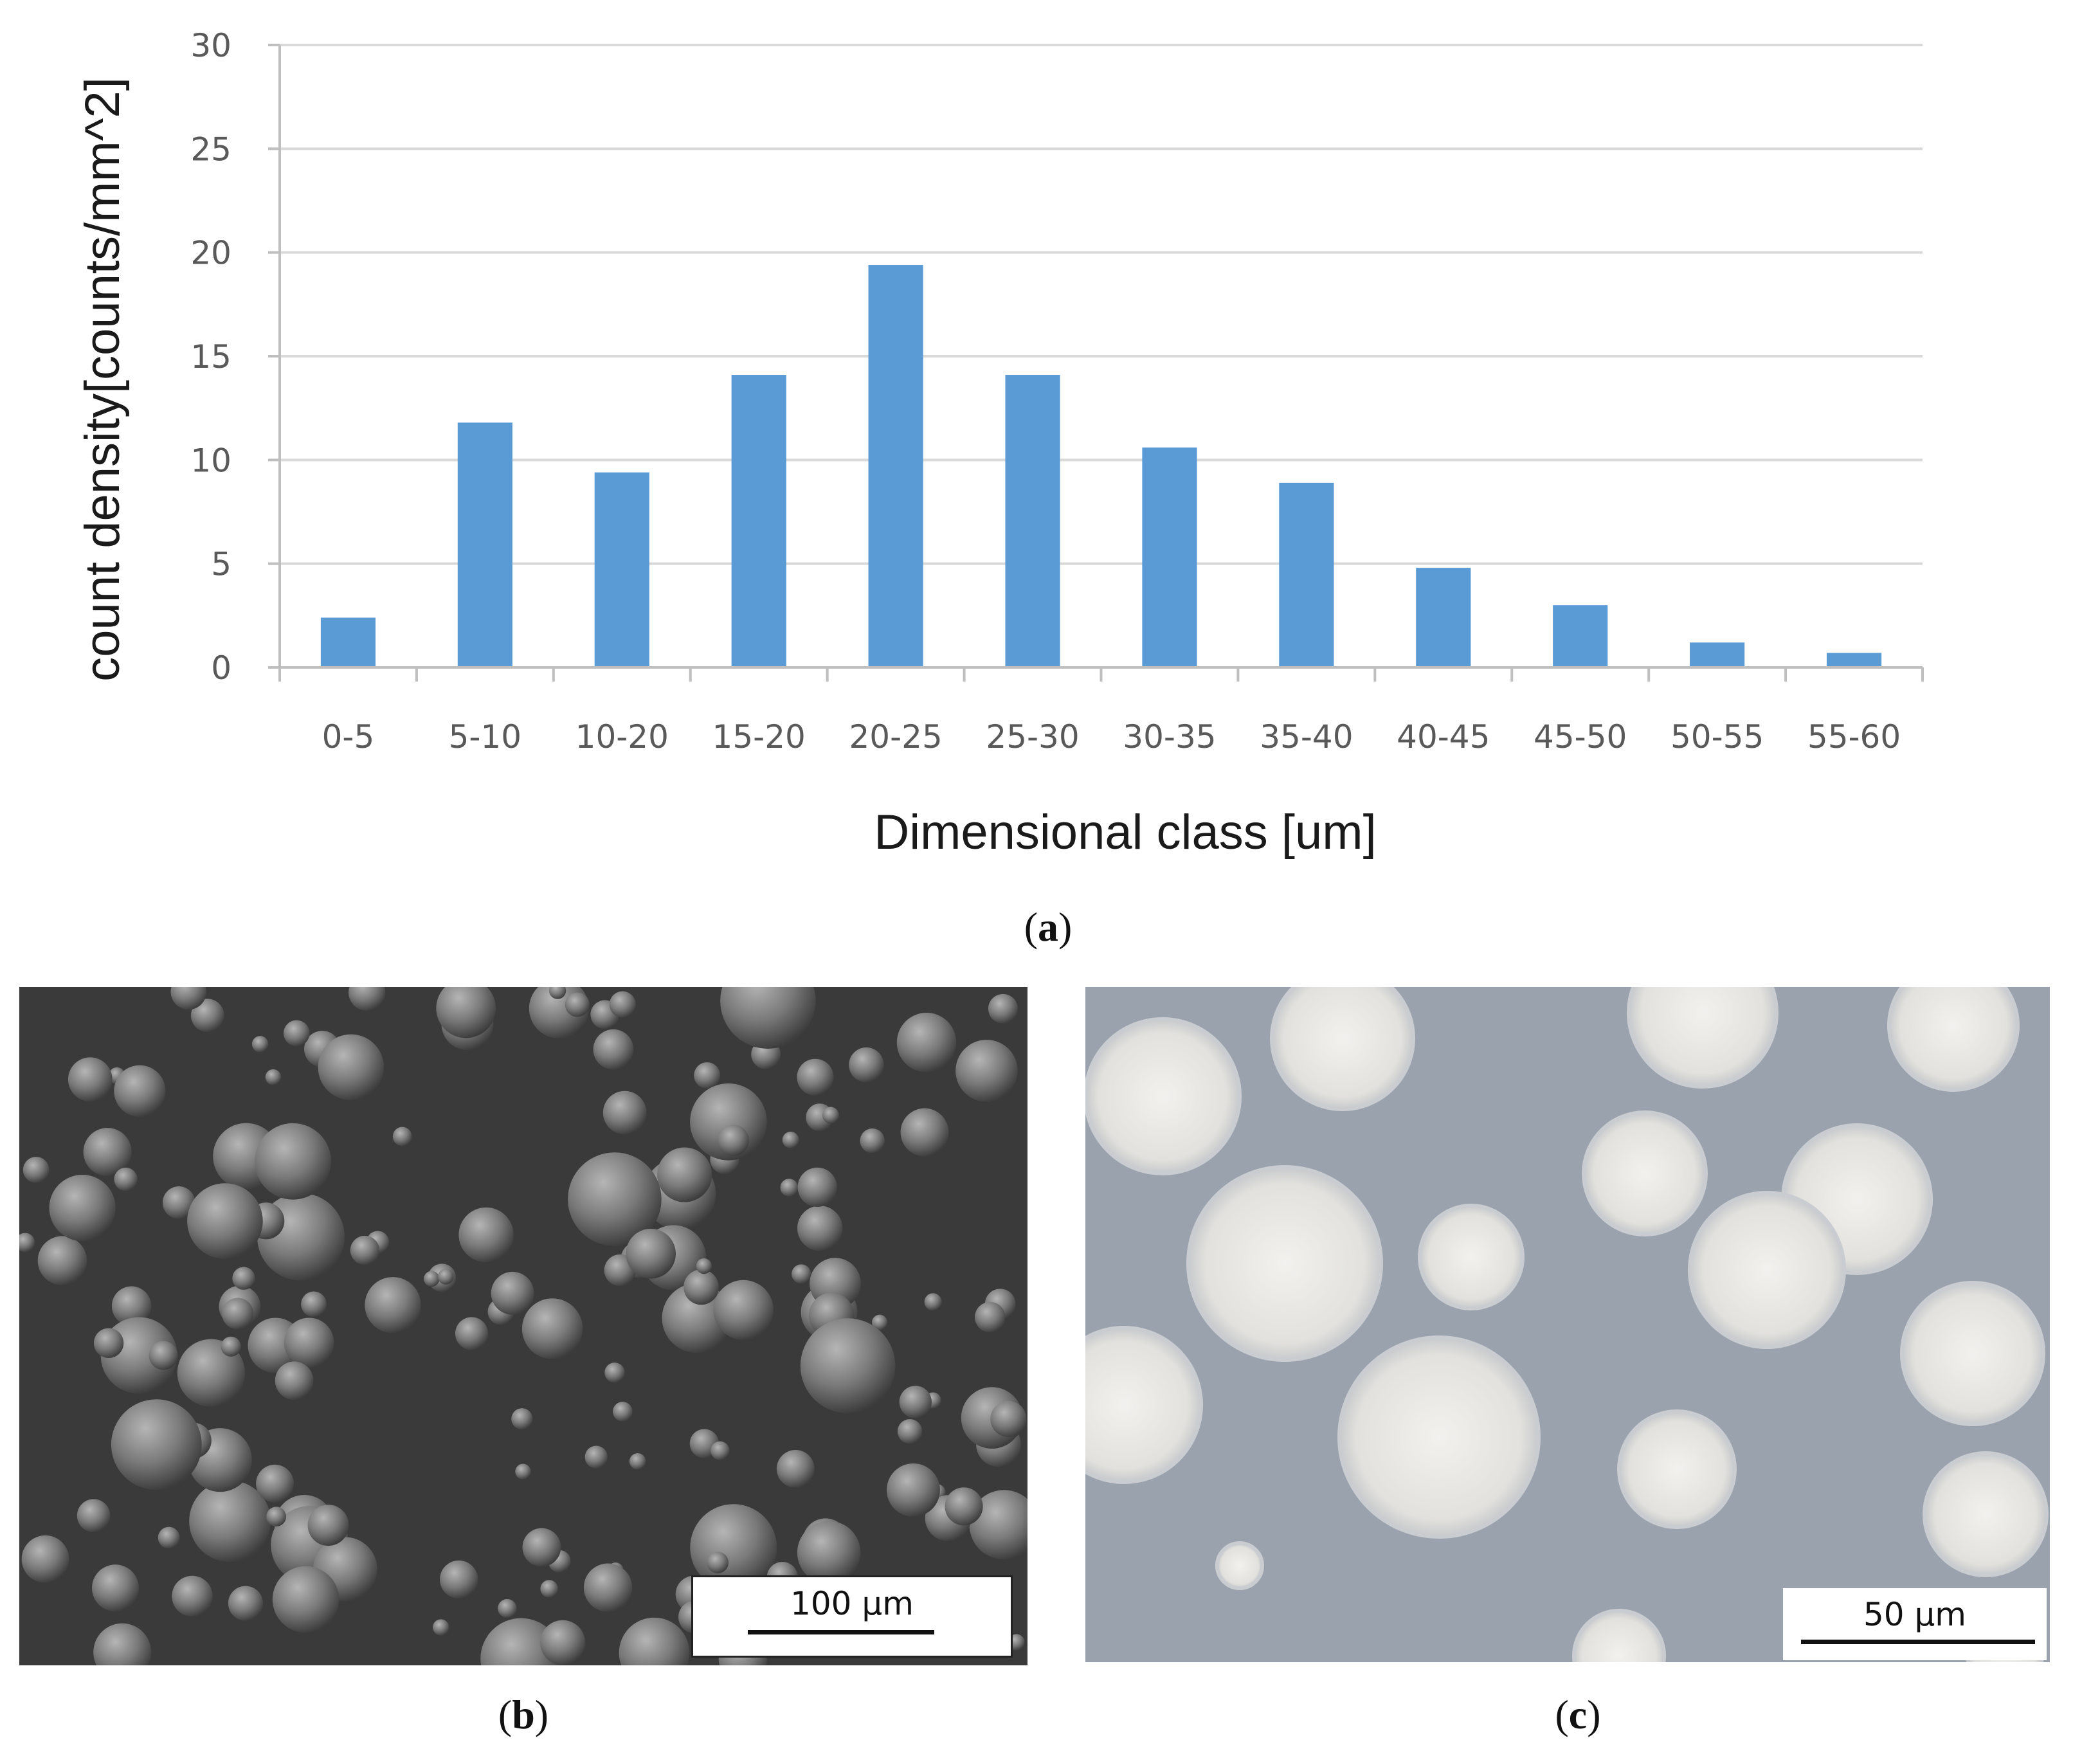 Image resolution: width=2100 pixels, height=1756 pixels. Describe the element at coordinates (622, 737) in the screenshot. I see `x-tick-label: 10-20` at that location.